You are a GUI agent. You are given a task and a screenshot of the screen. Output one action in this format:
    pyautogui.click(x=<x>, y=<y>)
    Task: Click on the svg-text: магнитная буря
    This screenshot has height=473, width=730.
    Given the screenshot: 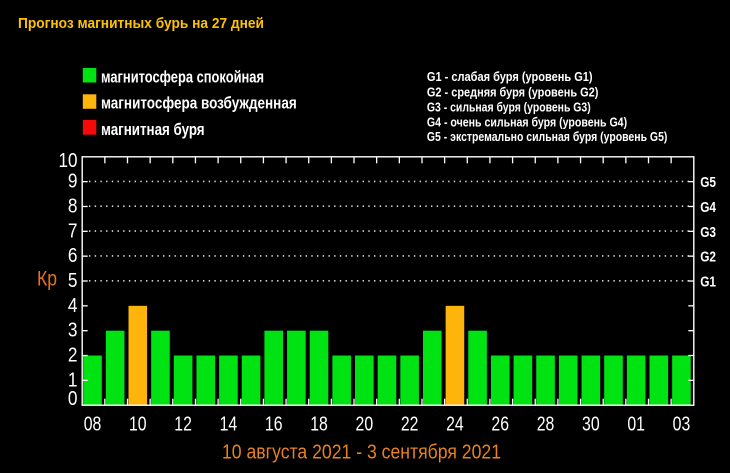 What is the action you would take?
    pyautogui.click(x=153, y=129)
    